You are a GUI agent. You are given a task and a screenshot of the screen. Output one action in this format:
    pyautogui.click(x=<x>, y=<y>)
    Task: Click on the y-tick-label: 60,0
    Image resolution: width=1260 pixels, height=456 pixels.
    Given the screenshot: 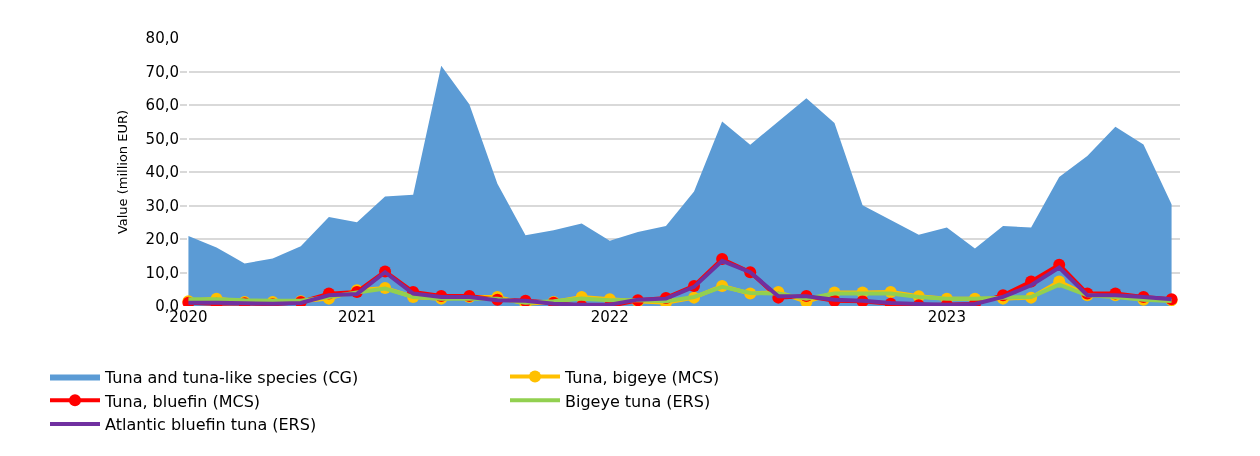 What is the action you would take?
    pyautogui.click(x=162, y=105)
    